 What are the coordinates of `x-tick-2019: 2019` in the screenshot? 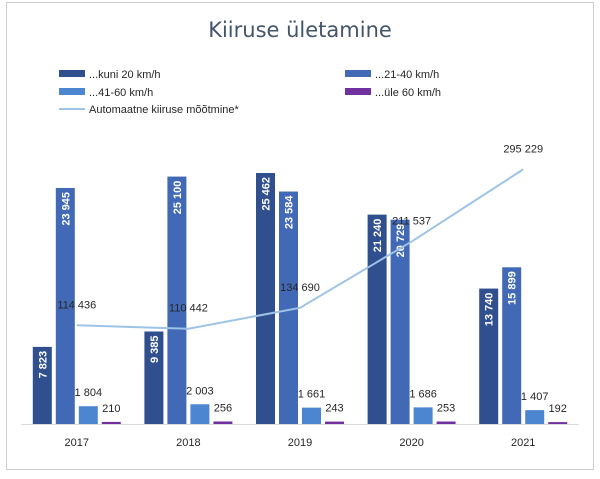 It's located at (300, 443).